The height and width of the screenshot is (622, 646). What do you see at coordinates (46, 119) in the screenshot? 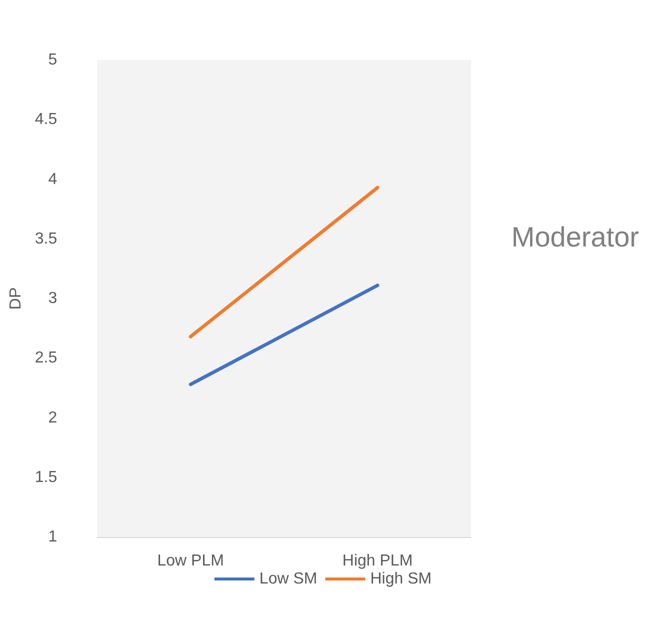
I see `y-tick-label: 4.5` at bounding box center [46, 119].